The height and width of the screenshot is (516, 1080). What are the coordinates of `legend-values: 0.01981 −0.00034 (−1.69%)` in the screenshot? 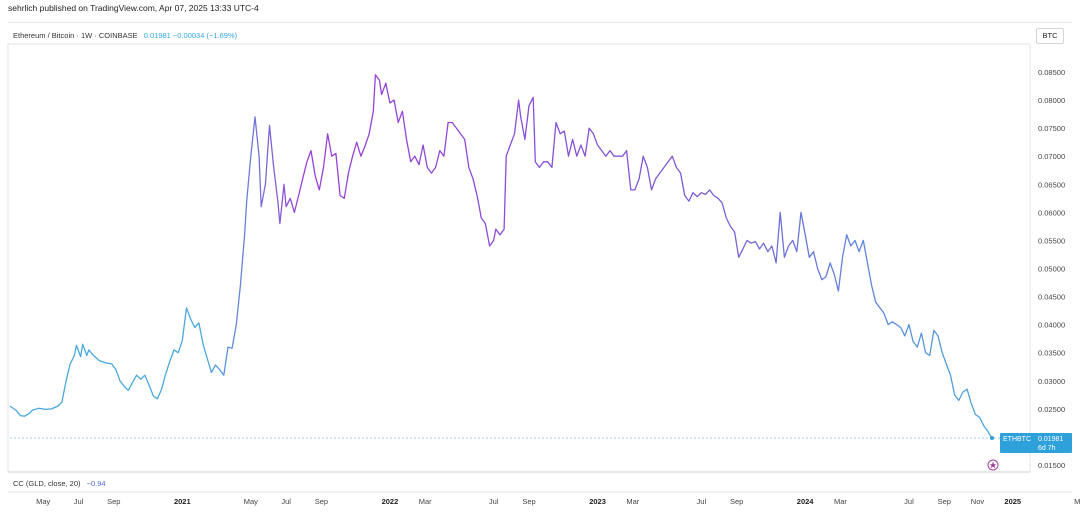 It's located at (190, 35).